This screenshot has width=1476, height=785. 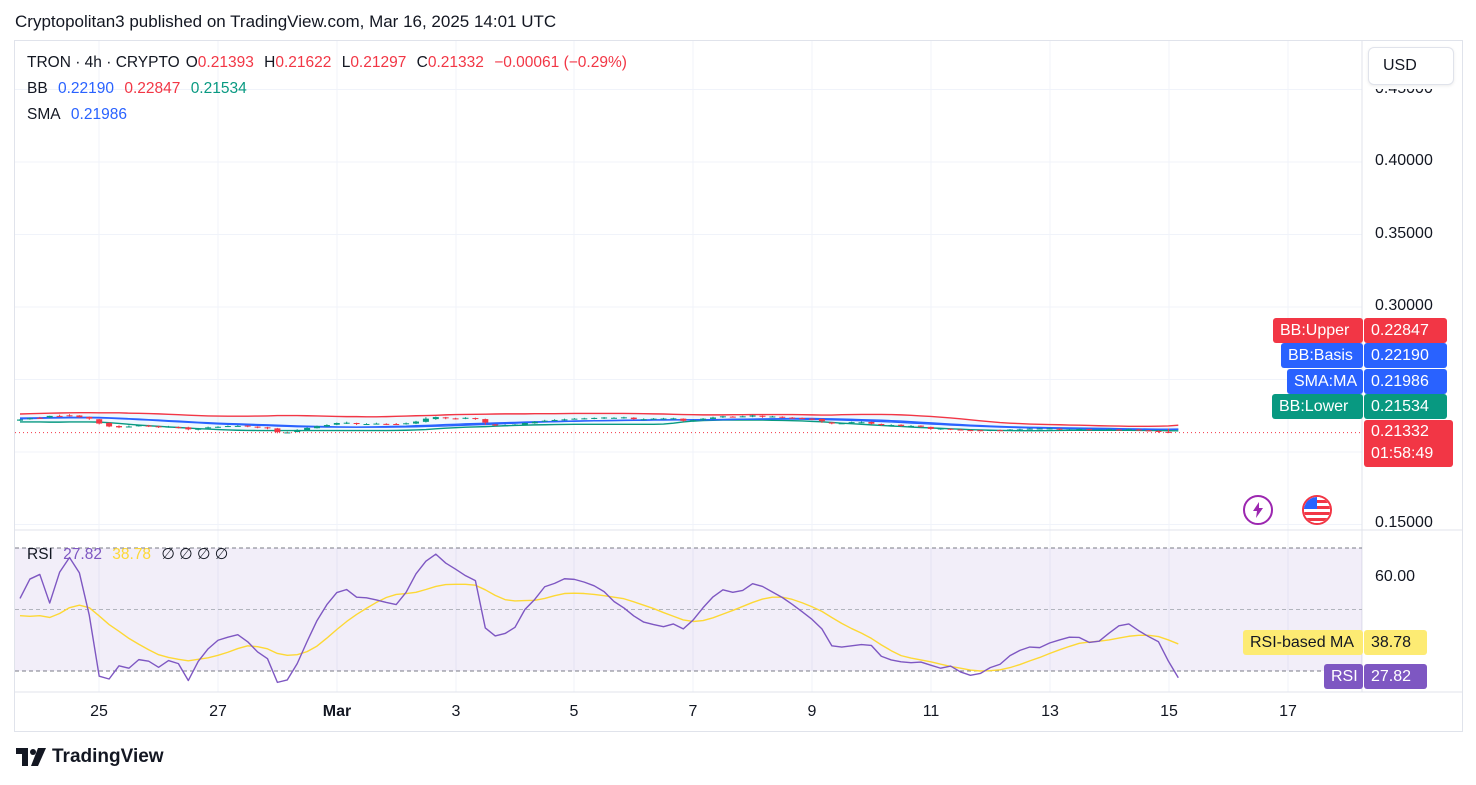 I want to click on bb-lower-value: 0.21534, so click(x=218, y=88).